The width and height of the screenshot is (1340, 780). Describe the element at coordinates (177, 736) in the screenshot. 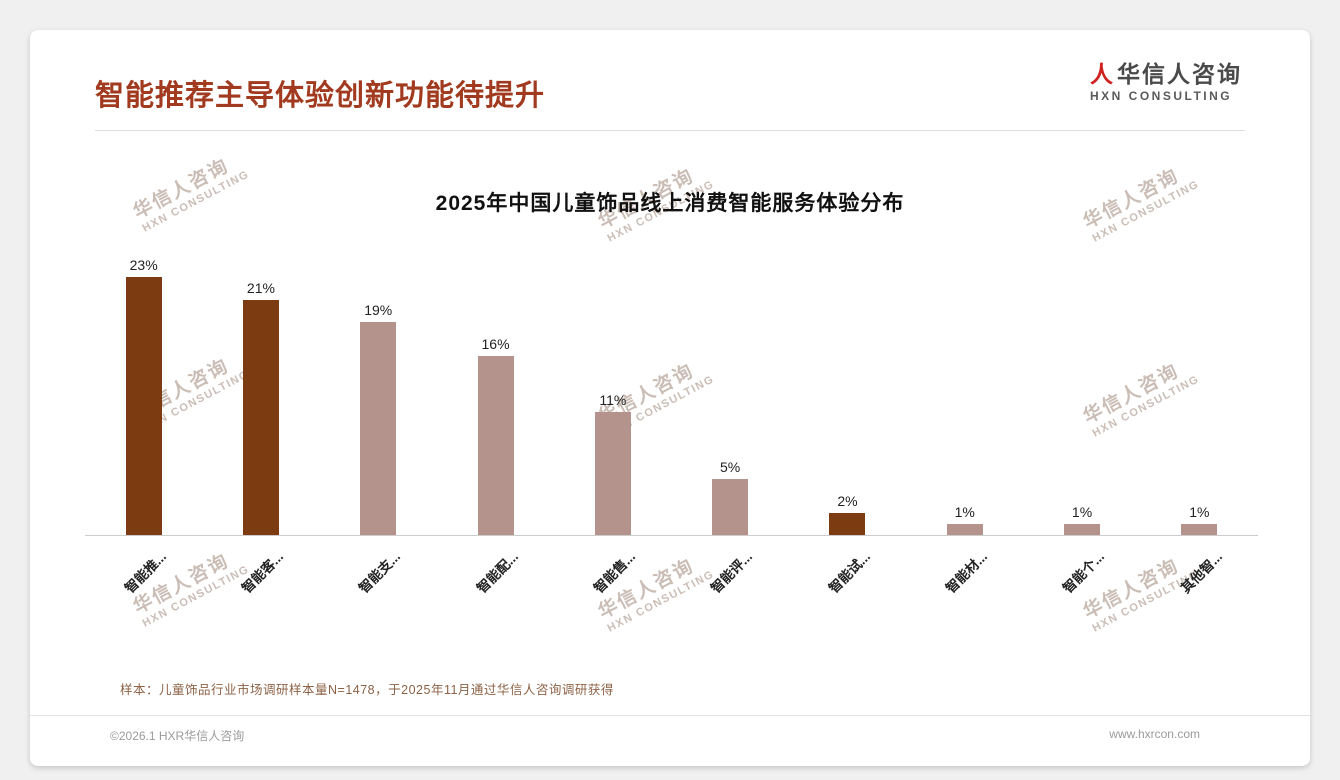

I see `footer-copyright: ©2026.1 HXR华信人咨询` at that location.